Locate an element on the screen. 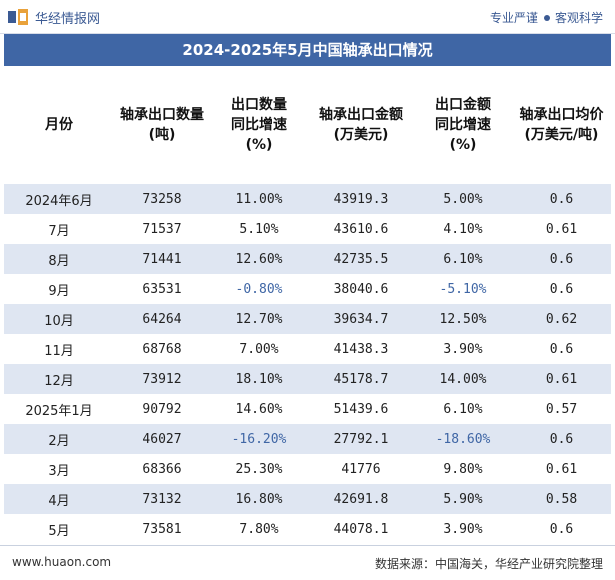  bullet-dot-icon is located at coordinates (546, 18).